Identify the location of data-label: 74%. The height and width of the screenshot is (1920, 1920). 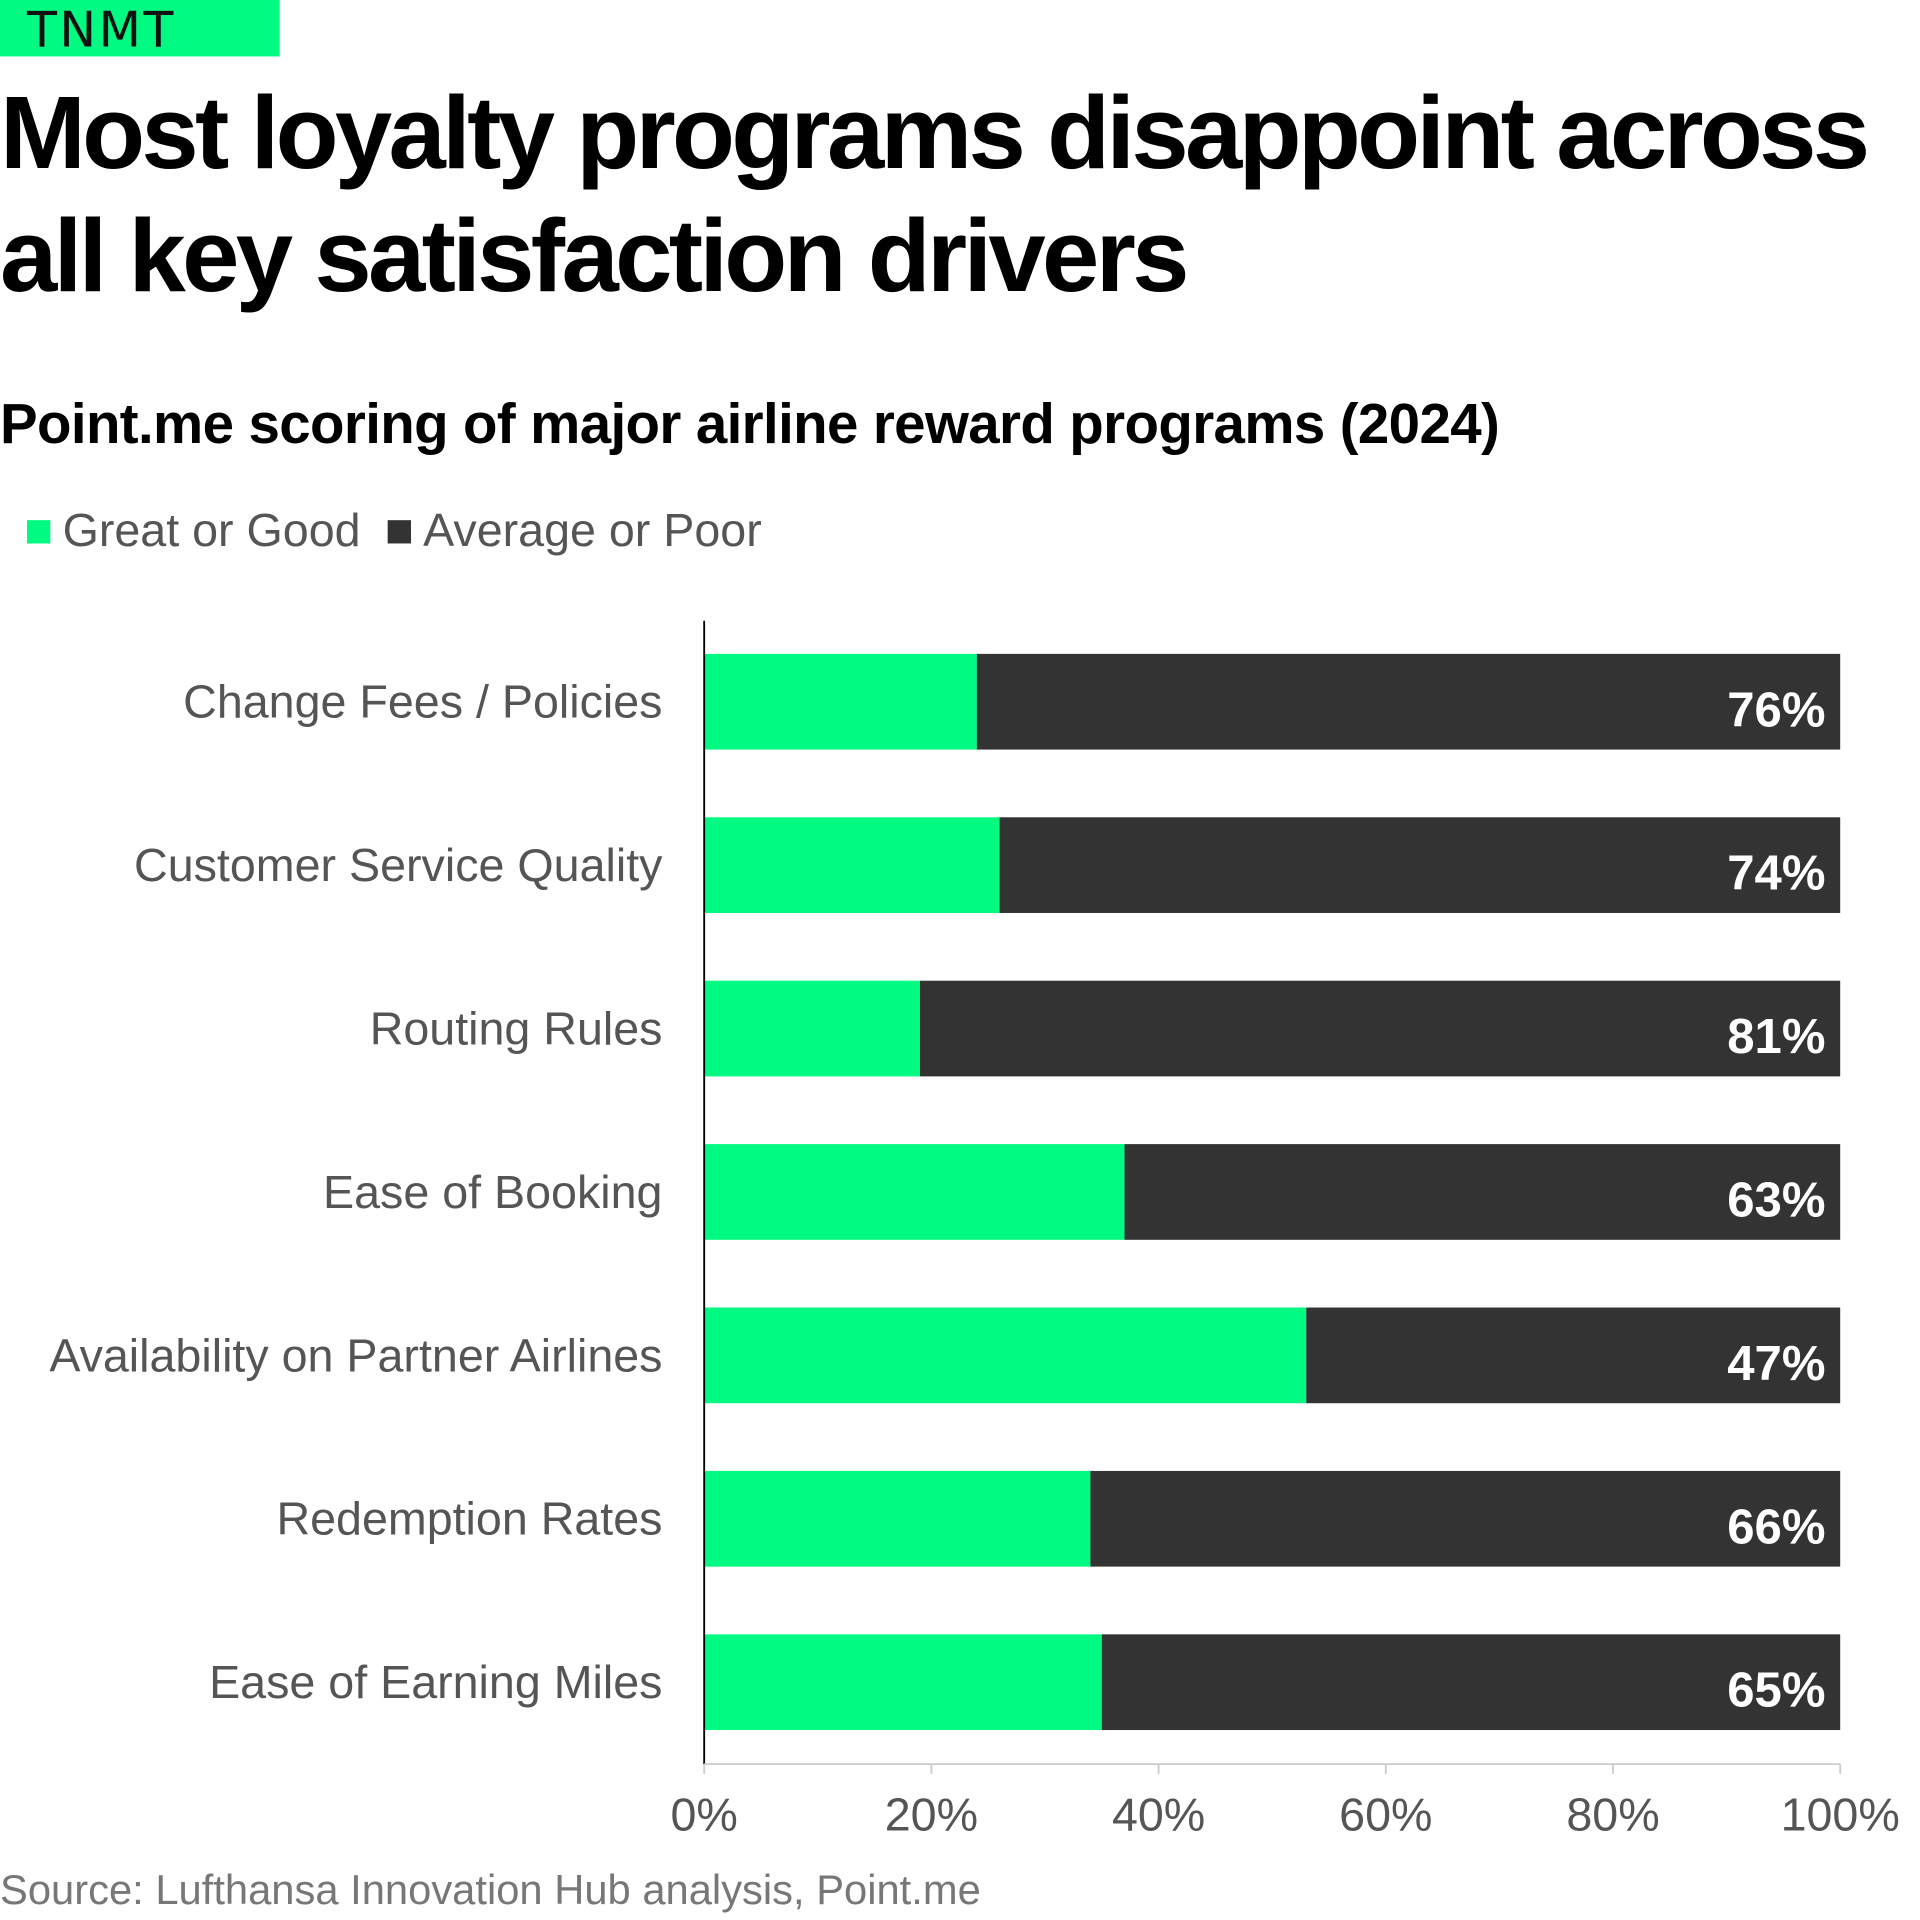
(1776, 874).